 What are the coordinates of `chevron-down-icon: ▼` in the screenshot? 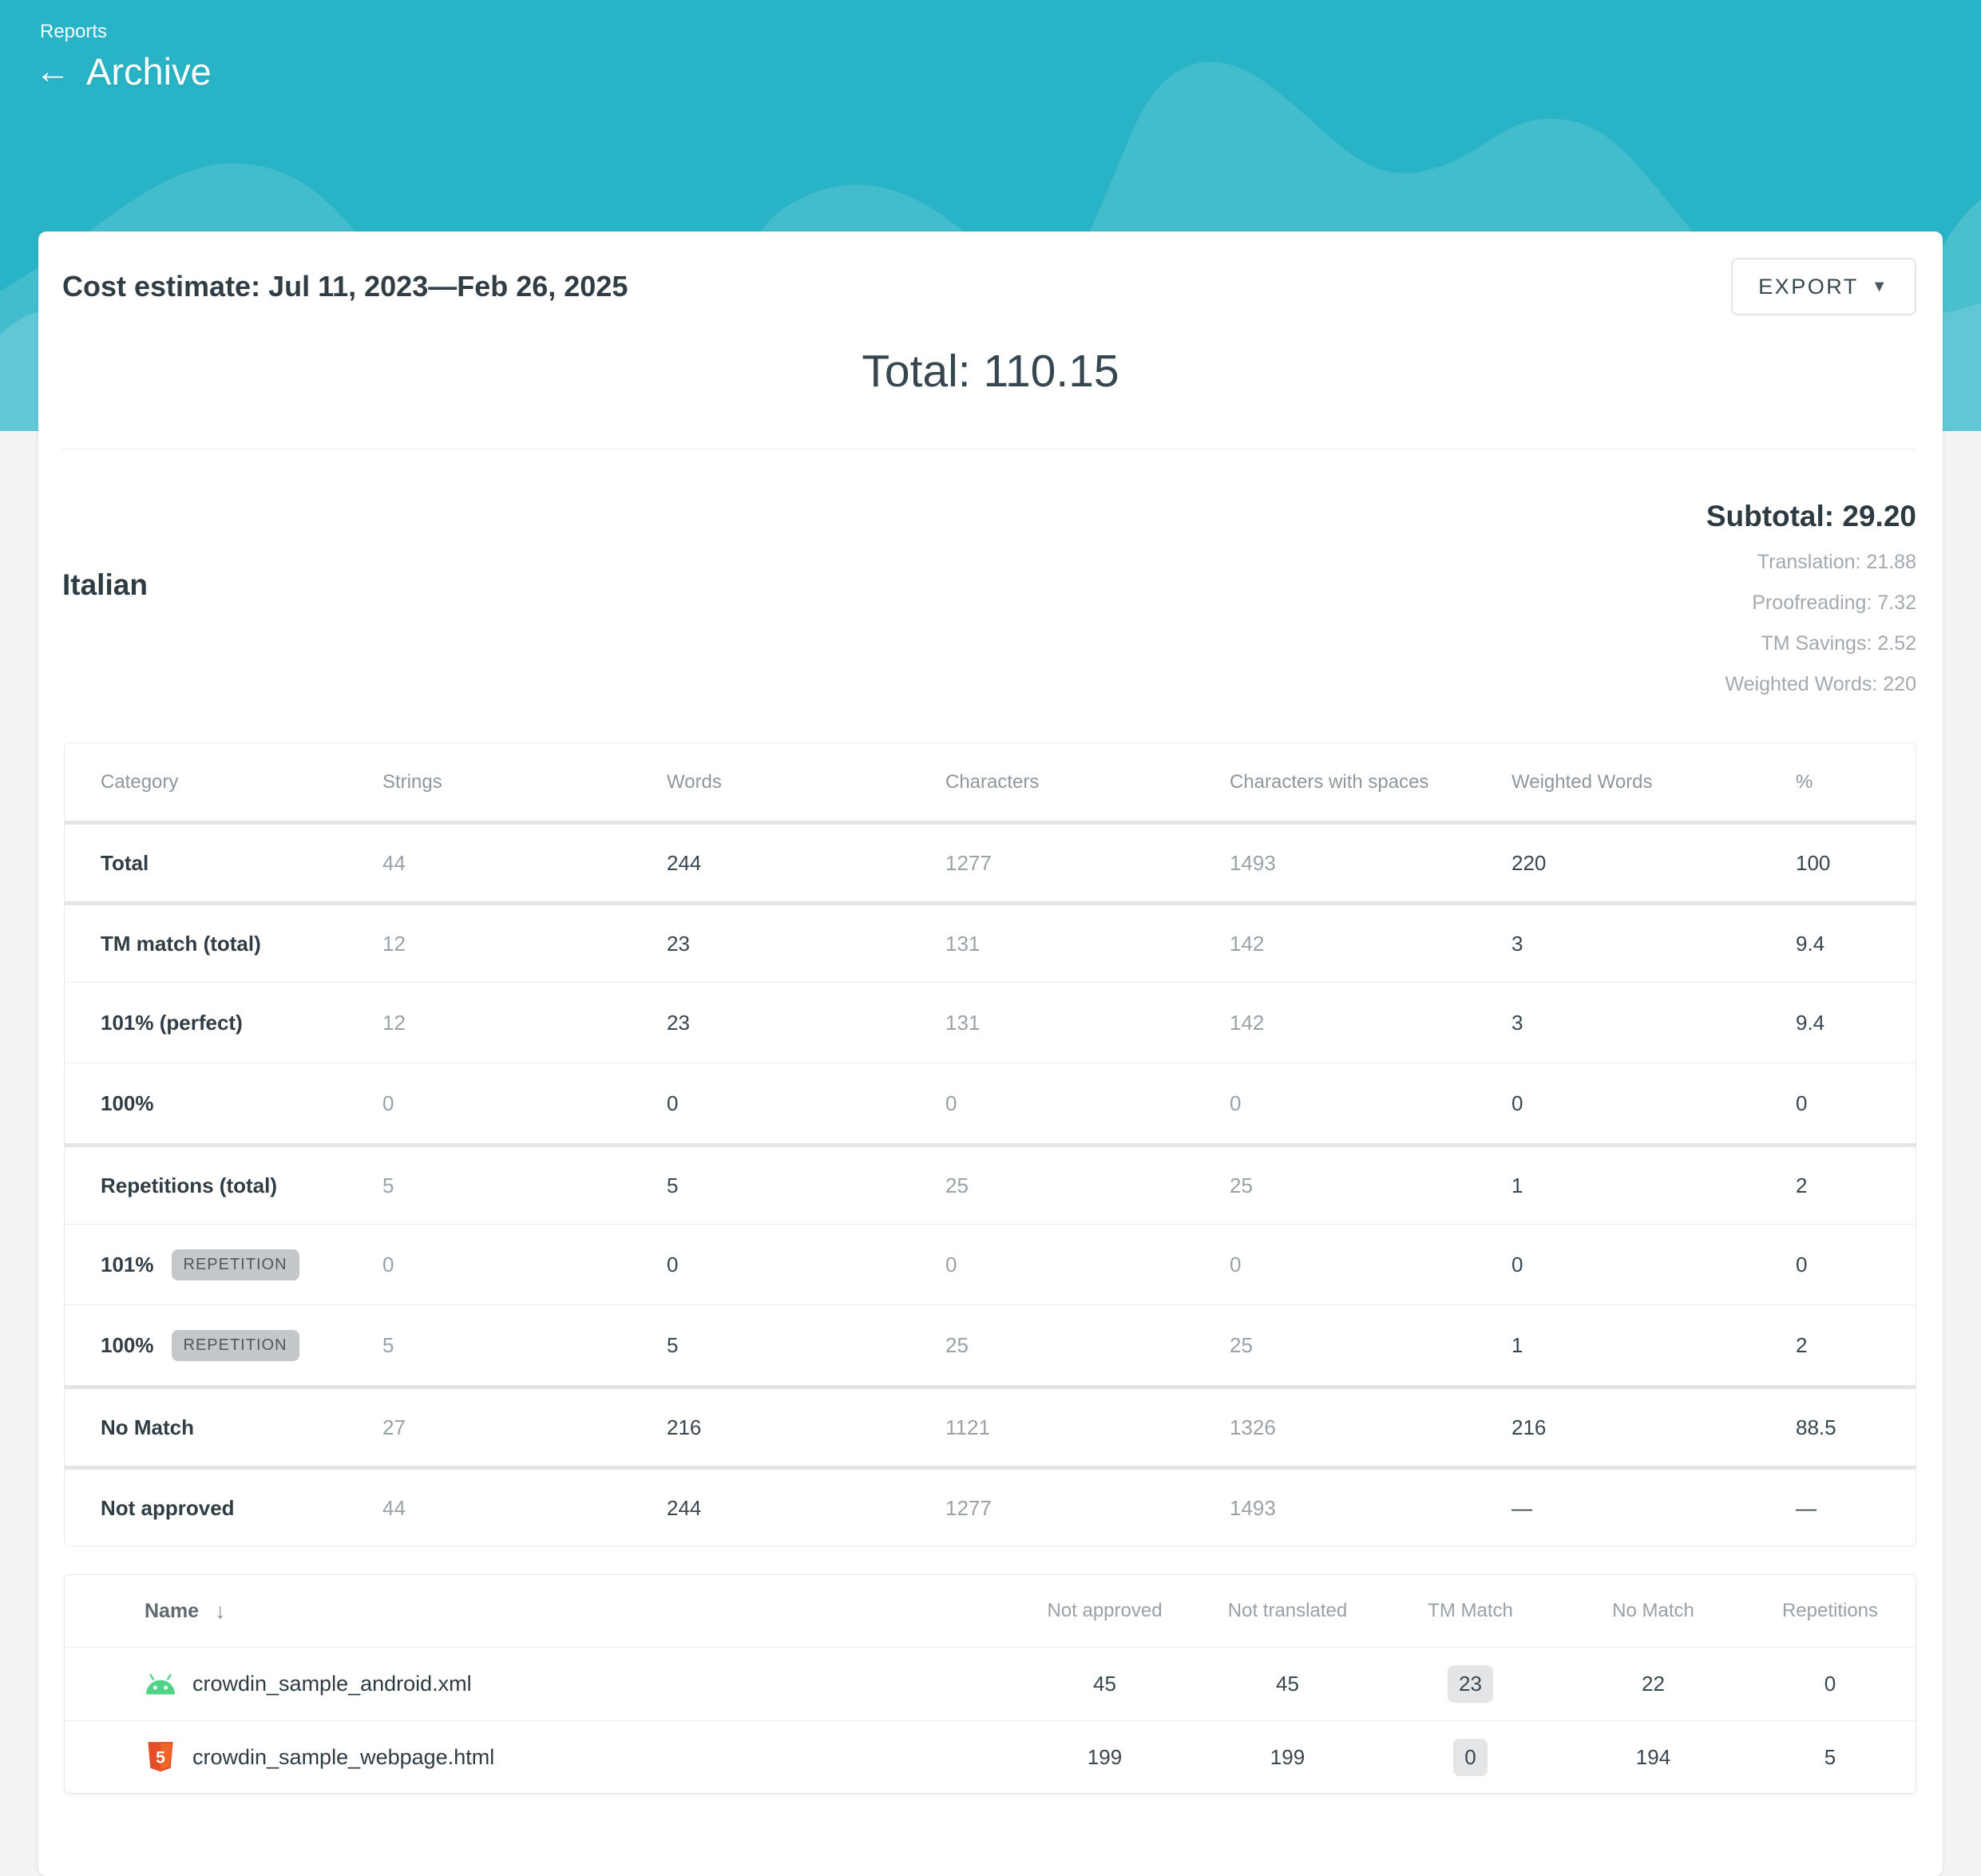 It's located at (1880, 286).